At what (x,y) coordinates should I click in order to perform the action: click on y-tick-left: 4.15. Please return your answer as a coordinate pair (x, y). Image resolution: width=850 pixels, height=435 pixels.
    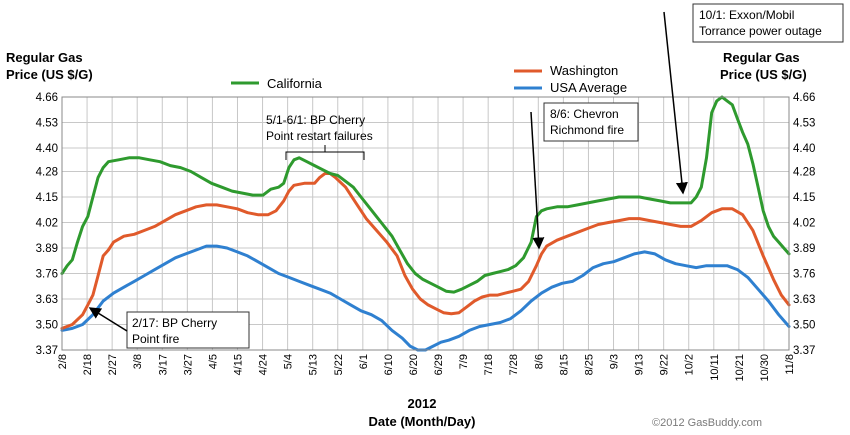
    Looking at the image, I should click on (47, 198).